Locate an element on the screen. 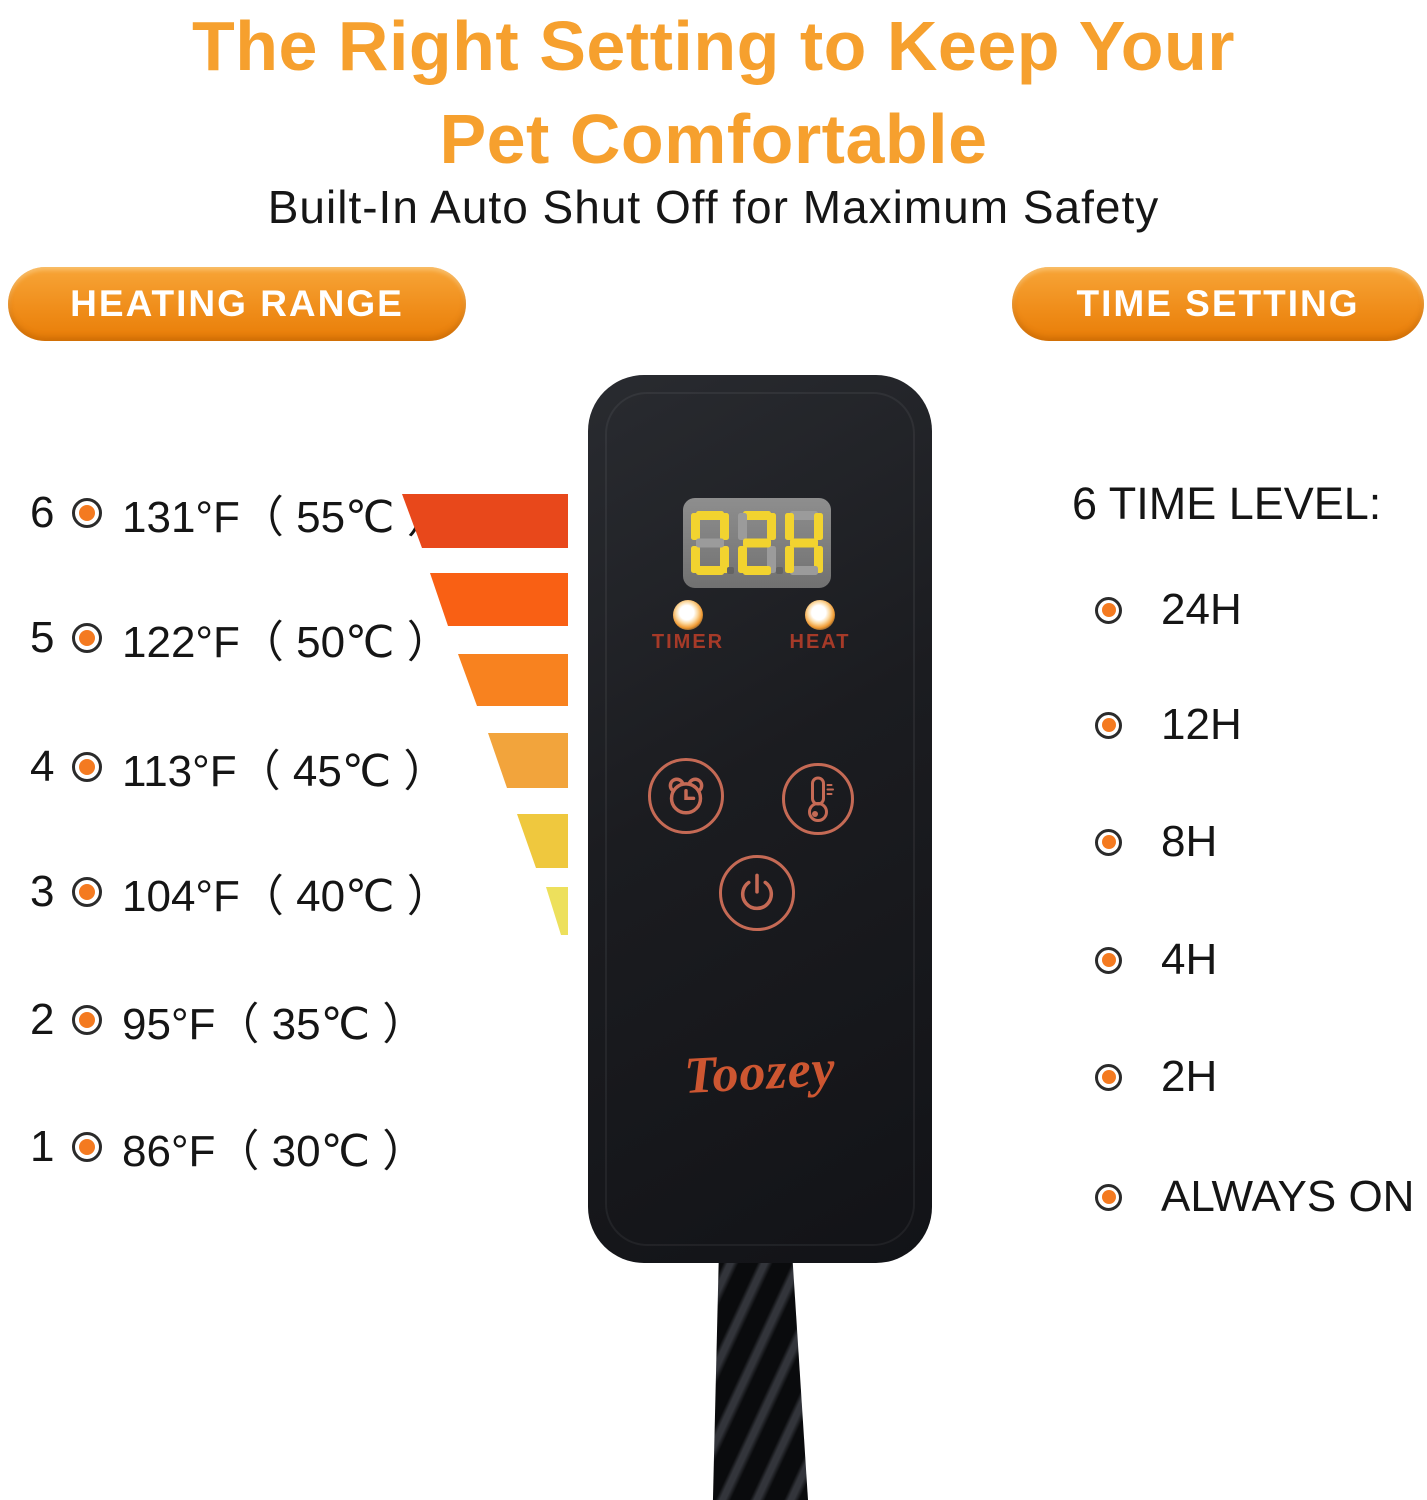  heating-level-row: 3 104°F（ 40℃ ） is located at coordinates (240, 892).